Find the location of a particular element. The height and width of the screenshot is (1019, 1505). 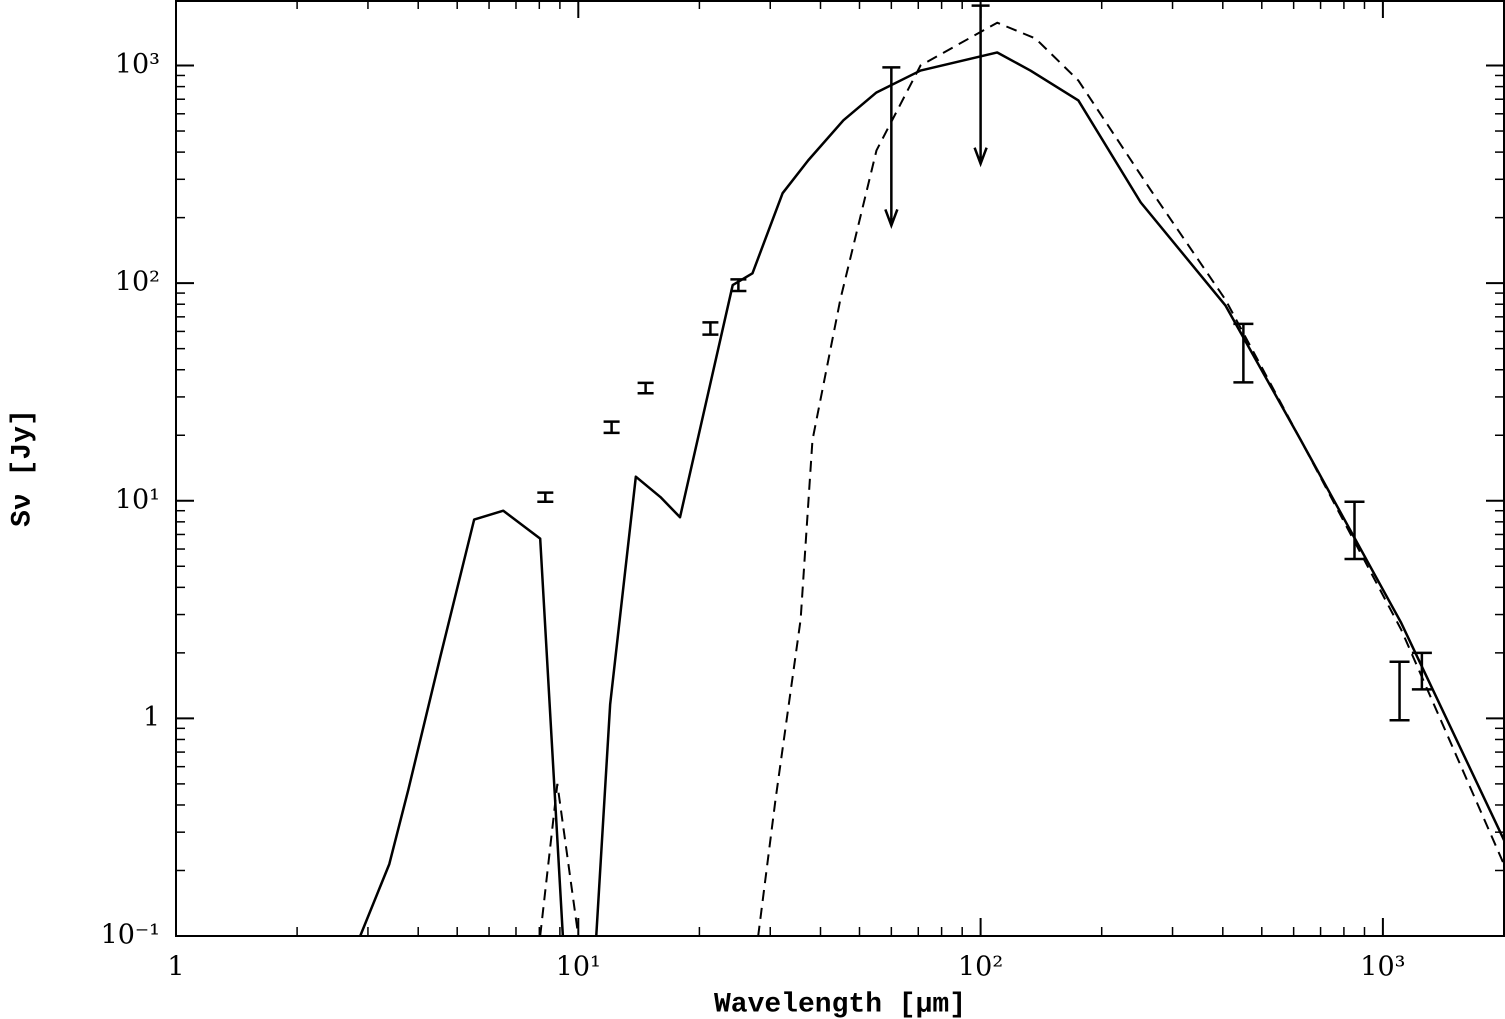

y-tick-label: 1 is located at coordinates (151, 717).